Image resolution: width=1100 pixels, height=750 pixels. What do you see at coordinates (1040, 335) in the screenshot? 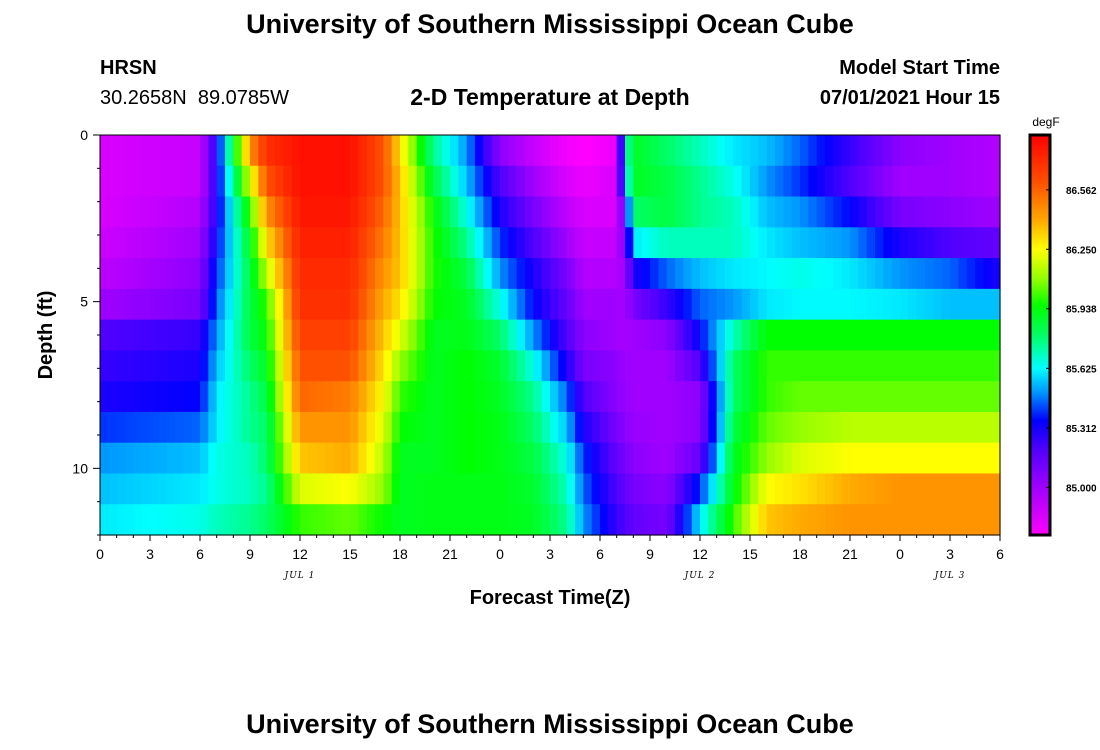
I see `colorbar-scale` at bounding box center [1040, 335].